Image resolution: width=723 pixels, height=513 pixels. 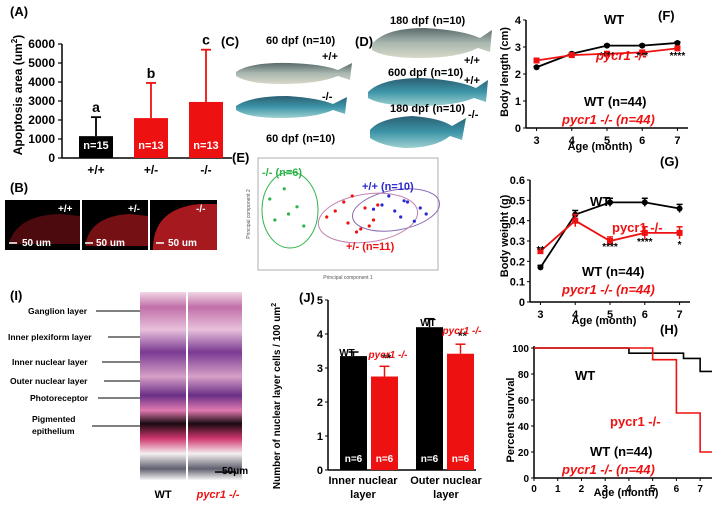 What do you see at coordinates (473, 115) in the screenshot?
I see `d-row3-genotype: -/-` at bounding box center [473, 115].